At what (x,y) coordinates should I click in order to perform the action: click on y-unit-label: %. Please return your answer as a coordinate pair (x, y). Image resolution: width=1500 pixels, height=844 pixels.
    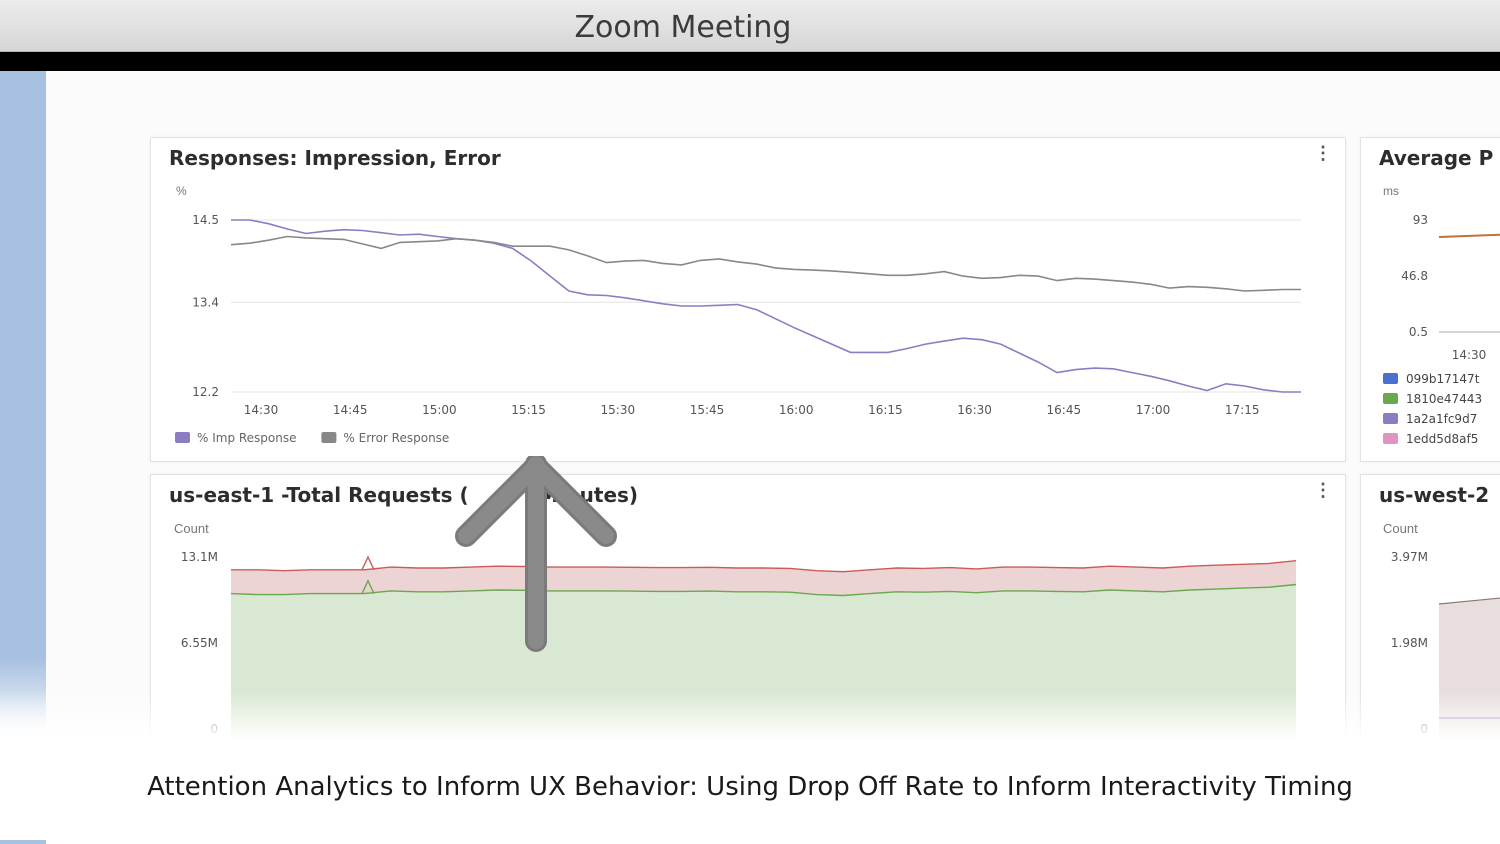
    Looking at the image, I should click on (181, 191).